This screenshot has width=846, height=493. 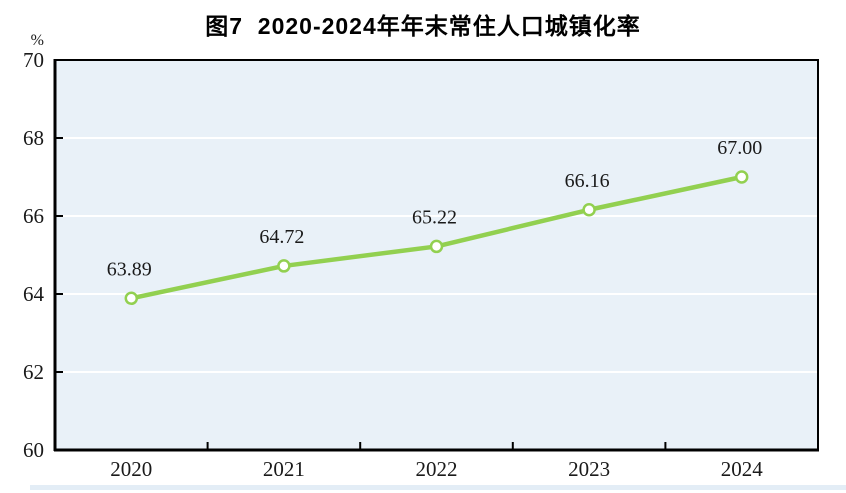 What do you see at coordinates (739, 148) in the screenshot?
I see `data-point-label: 67.00` at bounding box center [739, 148].